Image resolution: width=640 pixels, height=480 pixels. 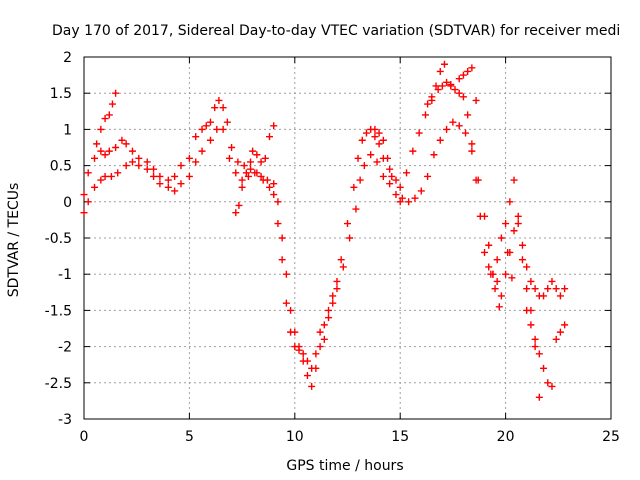 I want to click on y-tick-label: 0, so click(x=67, y=203).